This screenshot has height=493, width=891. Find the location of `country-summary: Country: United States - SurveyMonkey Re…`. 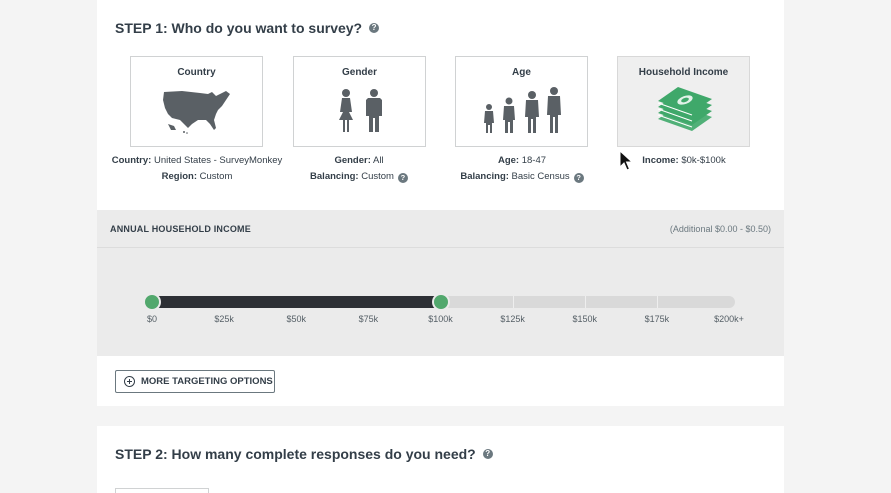

country-summary: Country: United States - SurveyMonkey Re… is located at coordinates (197, 168).